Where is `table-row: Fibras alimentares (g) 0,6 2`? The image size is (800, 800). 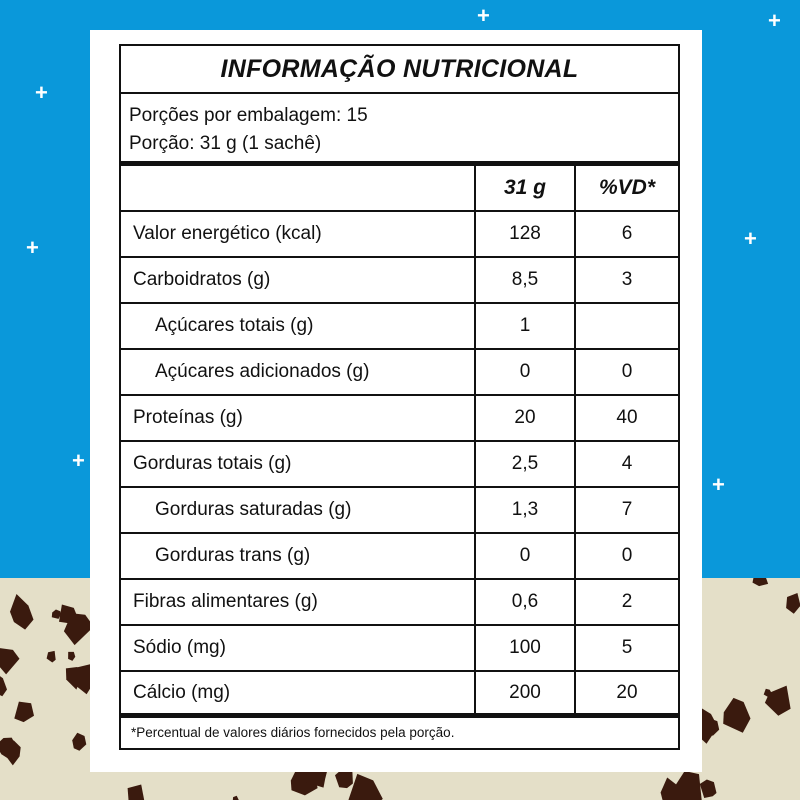
table-row: Fibras alimentares (g) 0,6 2 is located at coordinates (399, 603).